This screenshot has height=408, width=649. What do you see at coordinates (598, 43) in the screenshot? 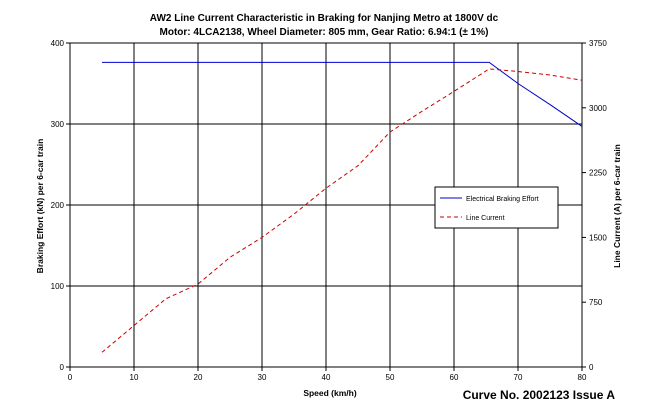
I see `y-right-tick-label: 3750` at bounding box center [598, 43].